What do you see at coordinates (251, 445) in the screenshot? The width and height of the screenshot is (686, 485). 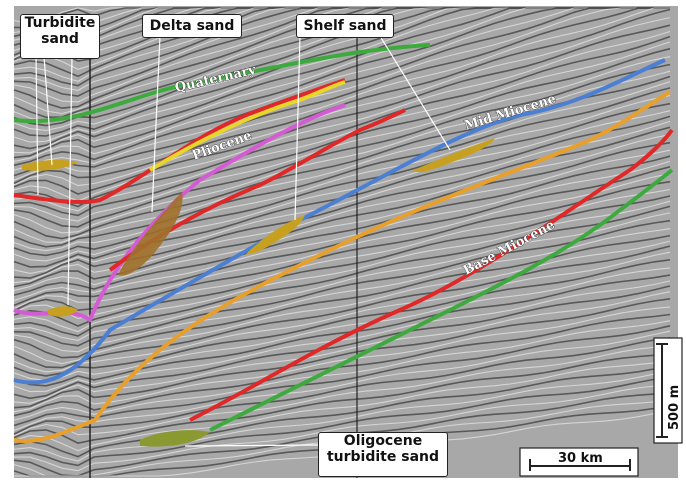 I see `pointer-oligocene` at bounding box center [251, 445].